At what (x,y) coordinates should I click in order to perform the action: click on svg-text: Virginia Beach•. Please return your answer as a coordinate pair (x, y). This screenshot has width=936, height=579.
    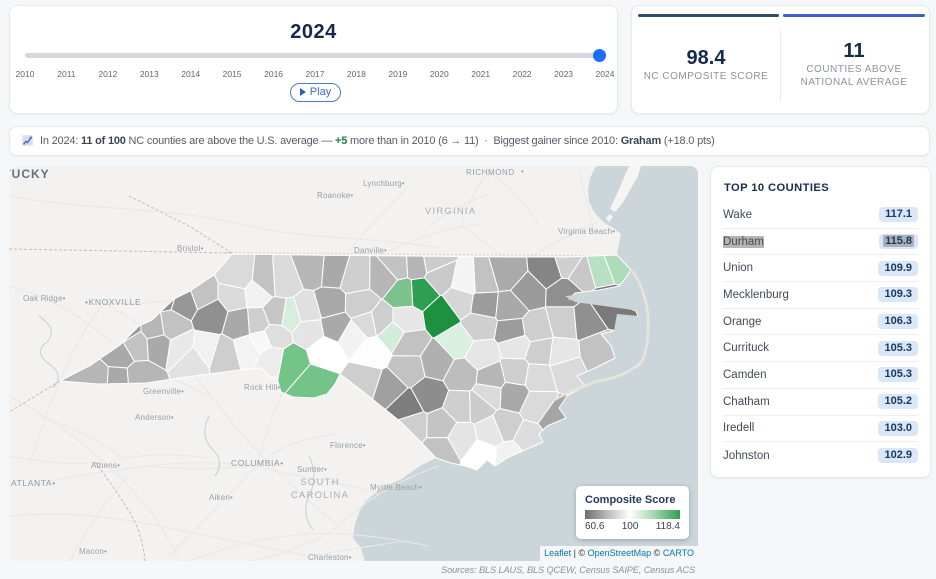
    Looking at the image, I should click on (586, 231).